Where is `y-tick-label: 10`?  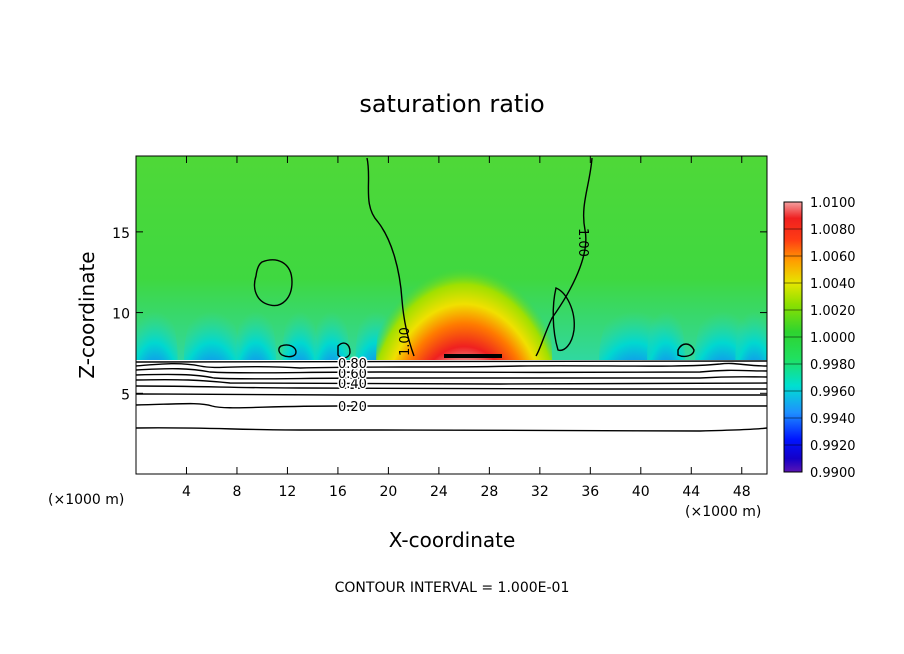 y-tick-label: 10 is located at coordinates (121, 315).